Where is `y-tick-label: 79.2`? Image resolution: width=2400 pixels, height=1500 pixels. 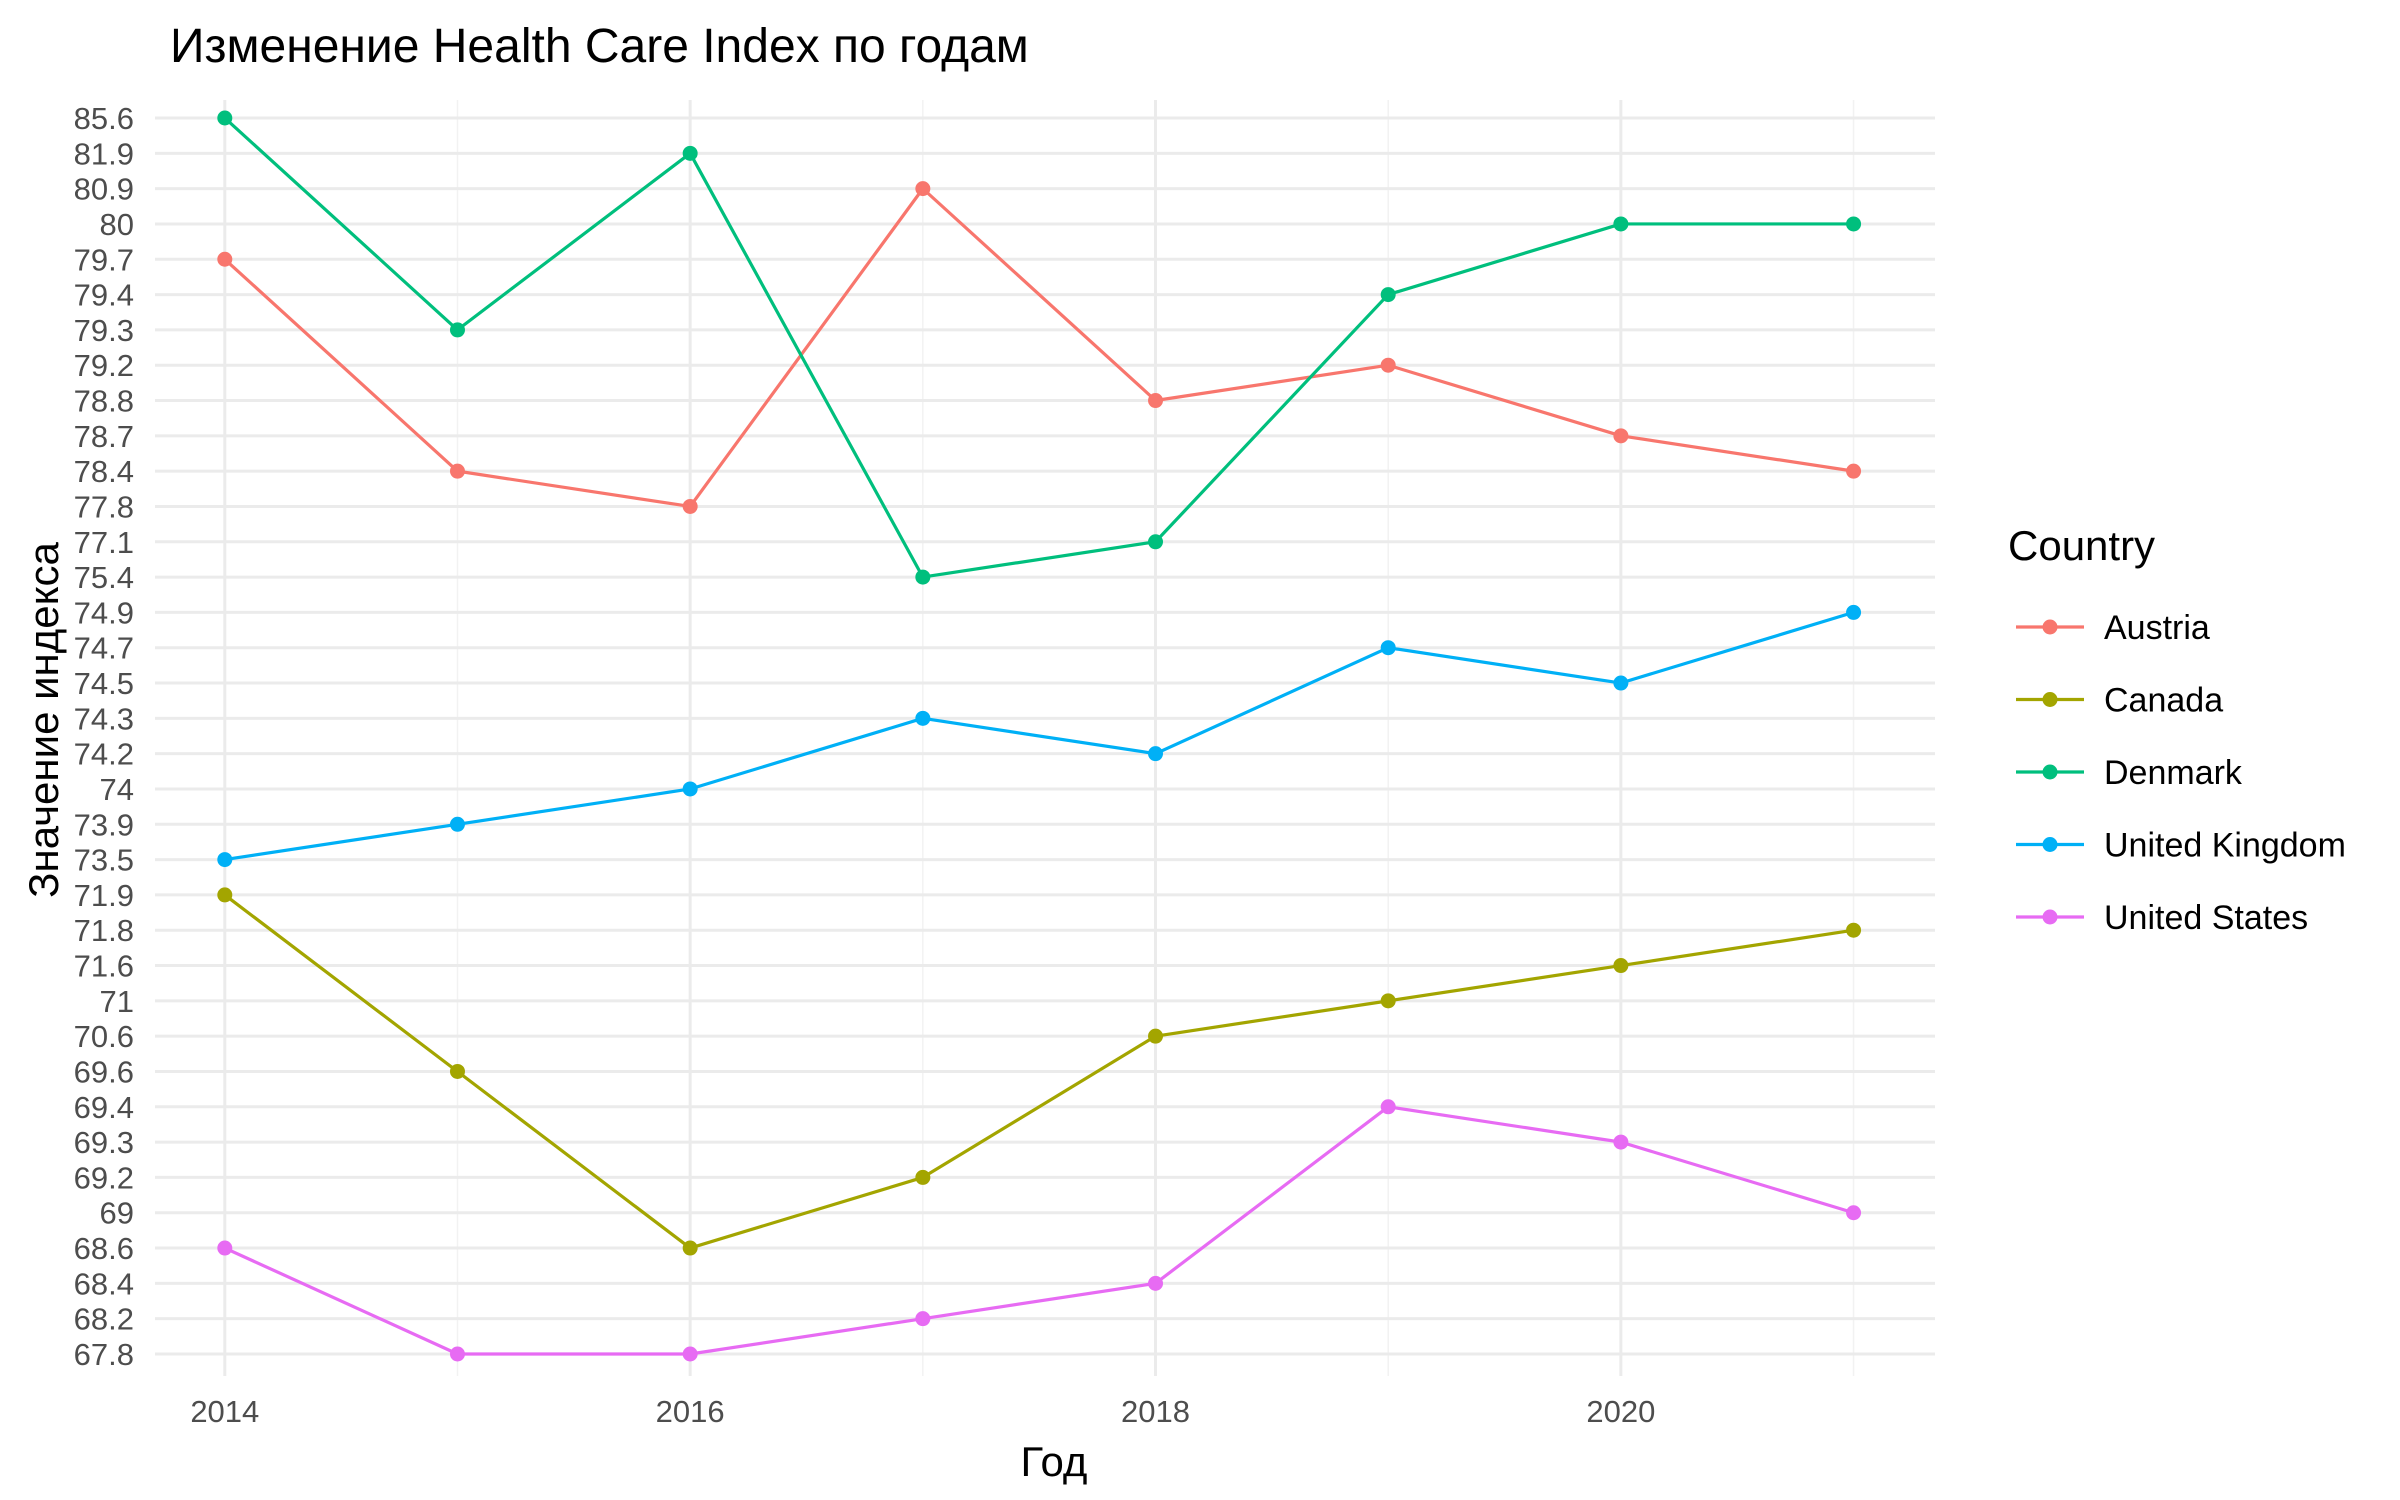 y-tick-label: 79.2 is located at coordinates (104, 365).